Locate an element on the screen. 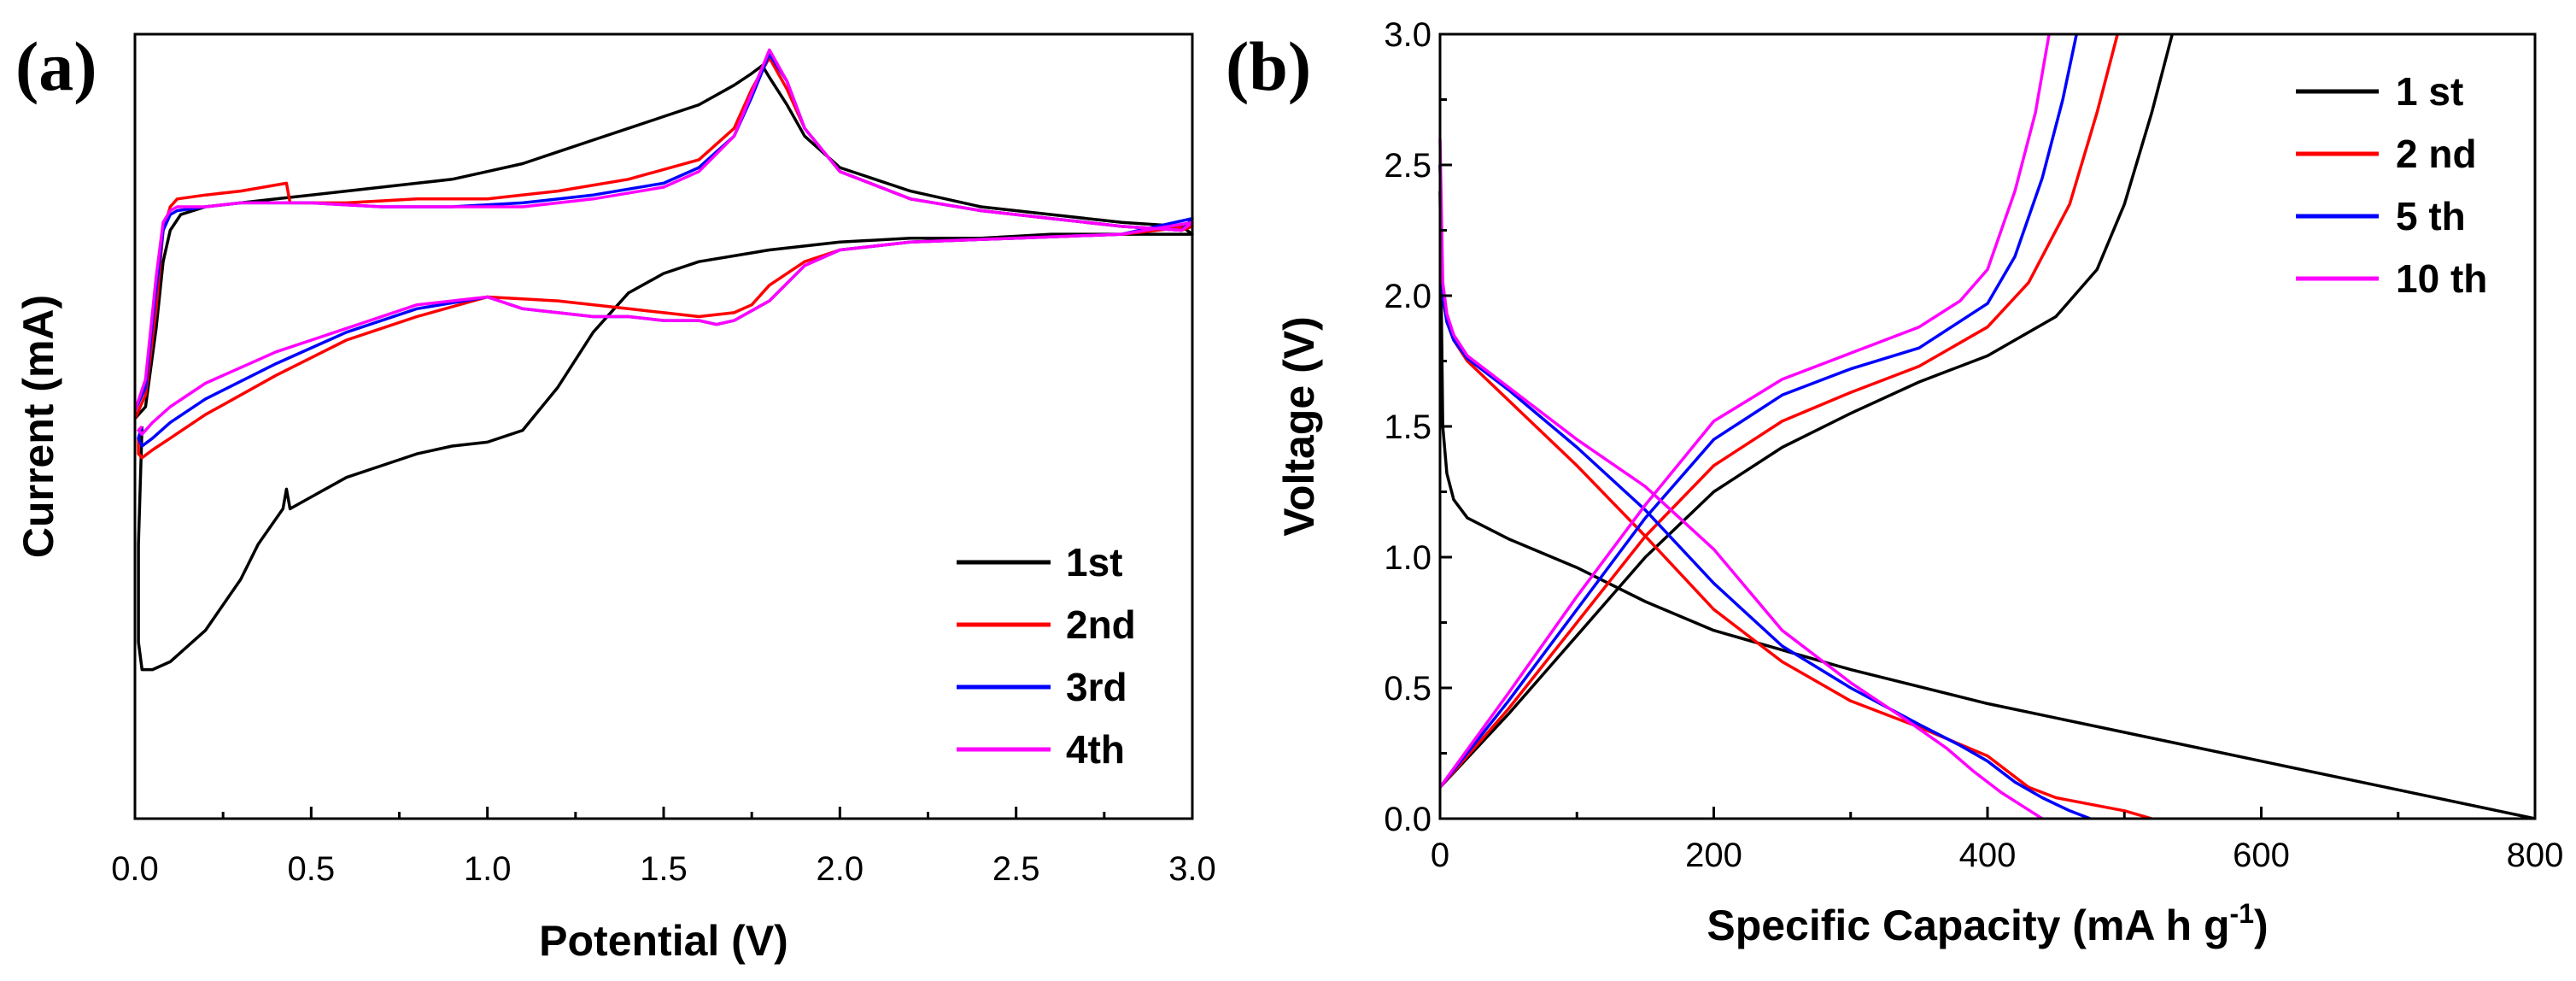  panel-a-legend-label: 2nd is located at coordinates (1101, 624).